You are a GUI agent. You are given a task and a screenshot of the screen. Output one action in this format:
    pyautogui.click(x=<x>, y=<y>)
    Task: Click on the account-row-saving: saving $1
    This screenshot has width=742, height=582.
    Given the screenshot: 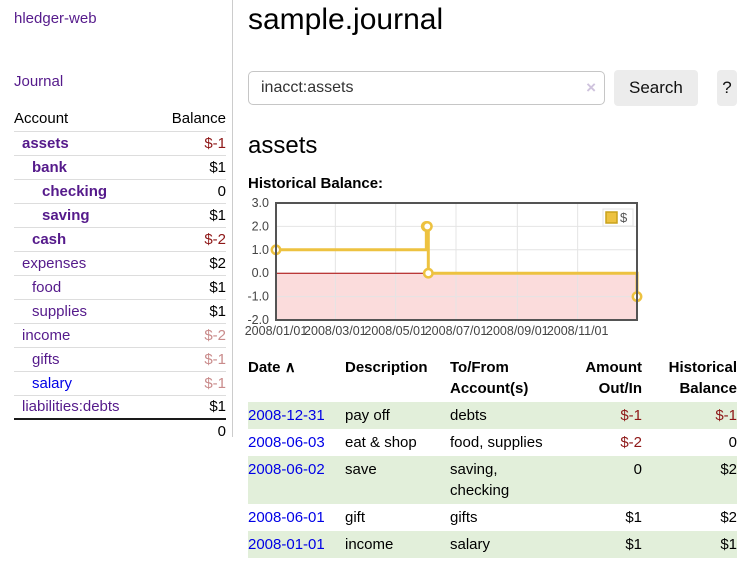 What is the action you would take?
    pyautogui.click(x=120, y=214)
    